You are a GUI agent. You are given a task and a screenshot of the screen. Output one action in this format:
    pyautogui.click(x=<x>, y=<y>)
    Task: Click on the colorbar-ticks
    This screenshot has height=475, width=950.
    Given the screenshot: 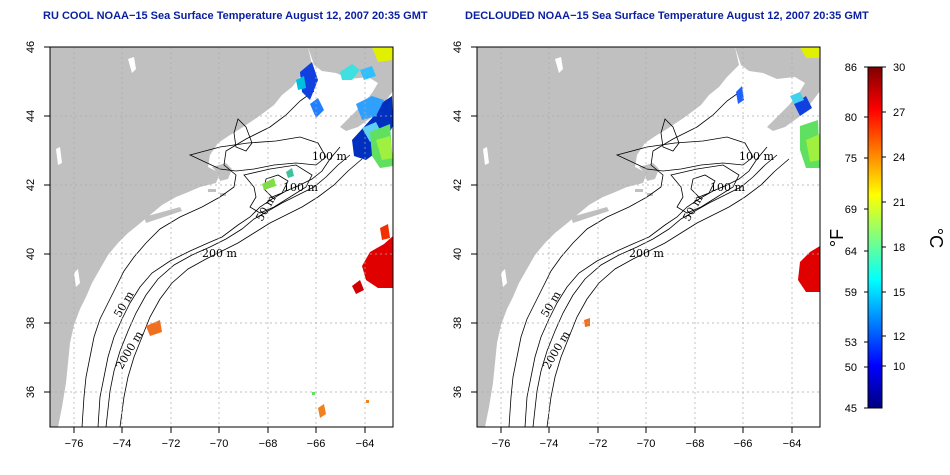 What is the action you would take?
    pyautogui.click(x=875, y=237)
    